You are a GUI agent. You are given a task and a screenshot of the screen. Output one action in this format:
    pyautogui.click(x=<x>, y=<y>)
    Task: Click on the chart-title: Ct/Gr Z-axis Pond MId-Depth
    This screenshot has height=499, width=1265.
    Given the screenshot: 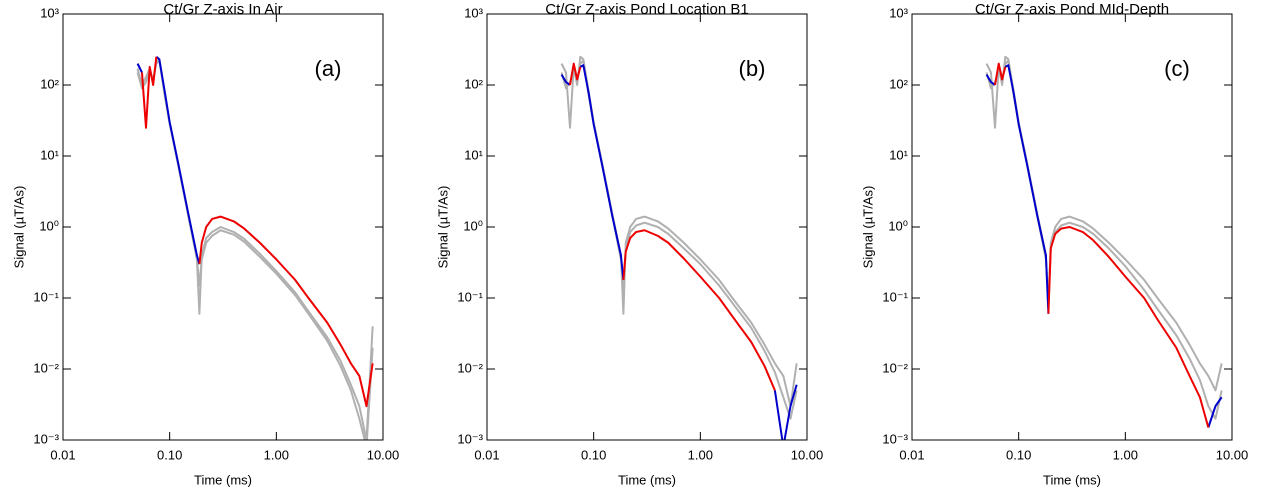 What is the action you would take?
    pyautogui.click(x=1072, y=9)
    